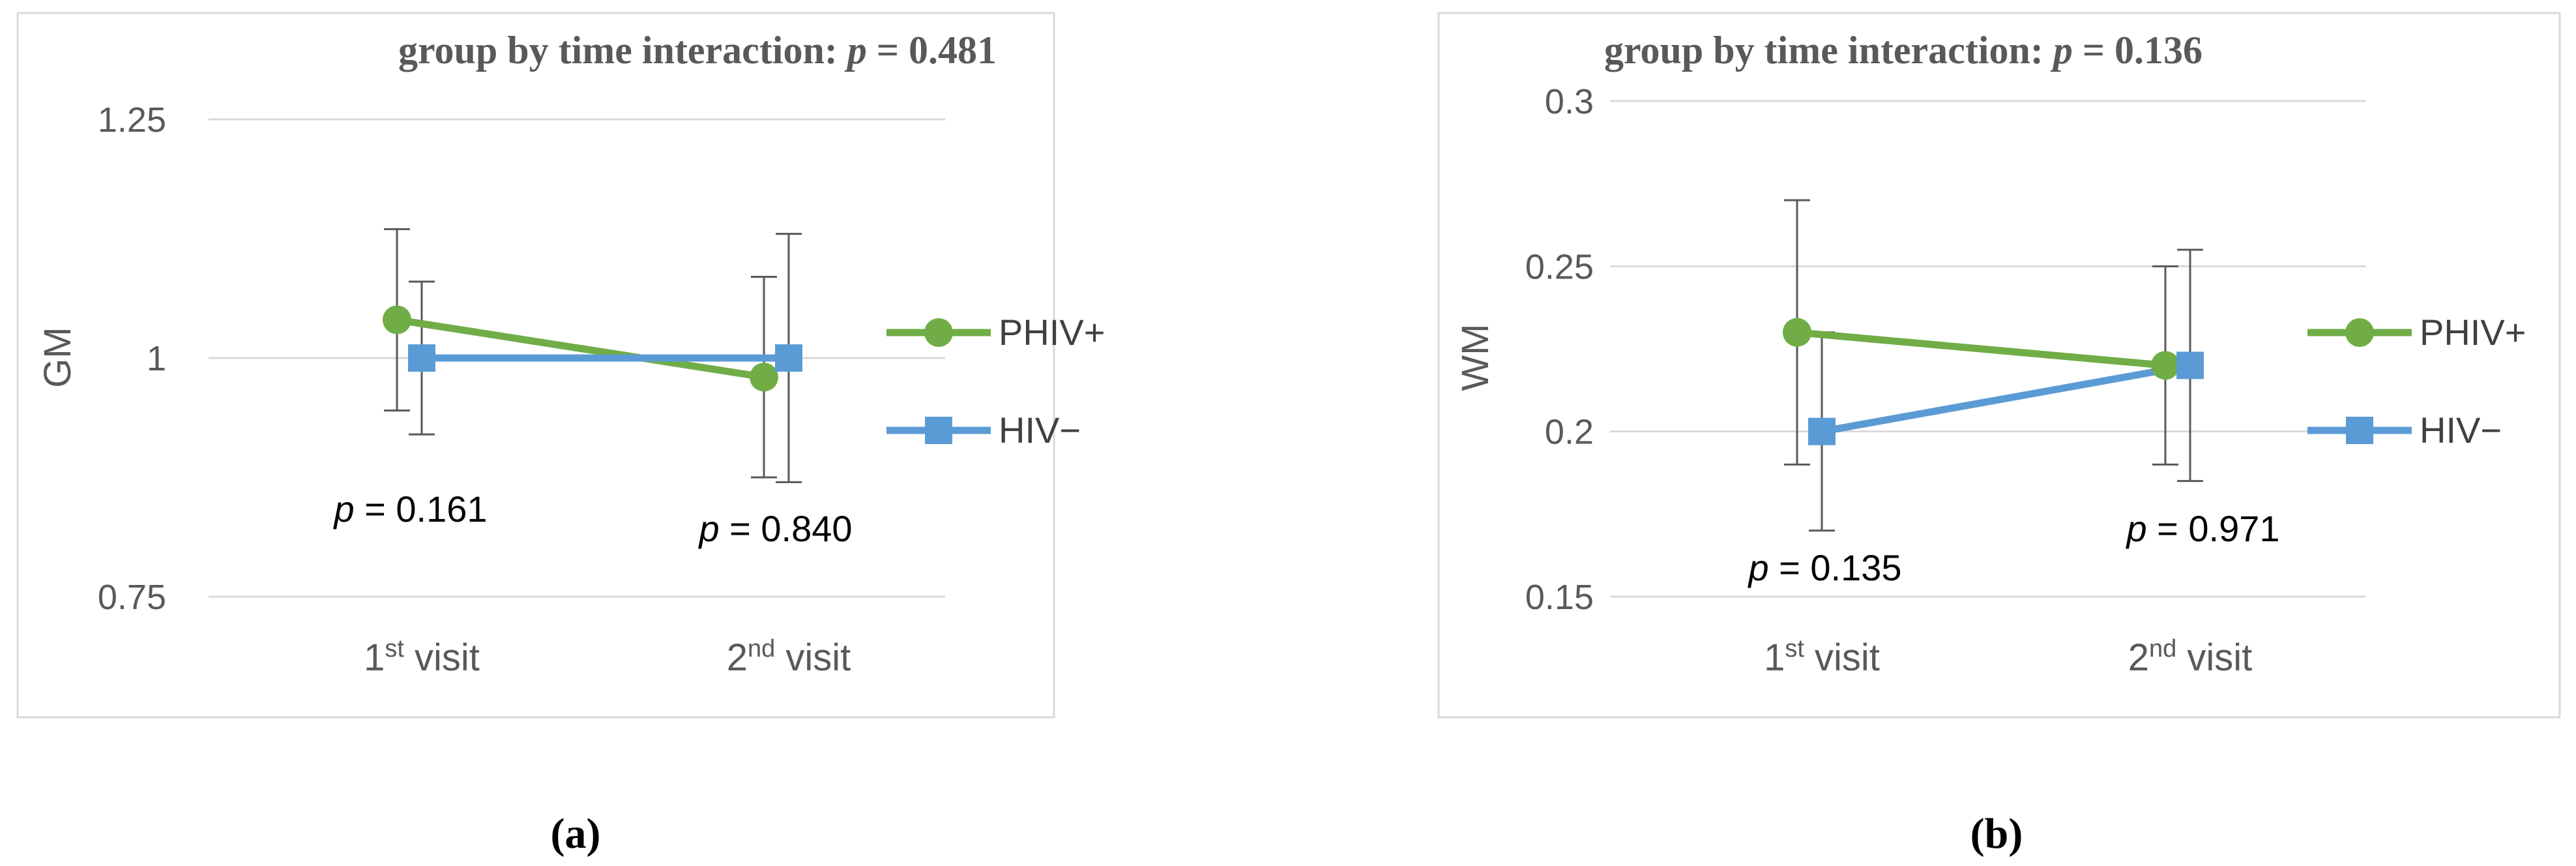 The image size is (2576, 866). I want to click on y-tick-label: 0.75, so click(132, 597).